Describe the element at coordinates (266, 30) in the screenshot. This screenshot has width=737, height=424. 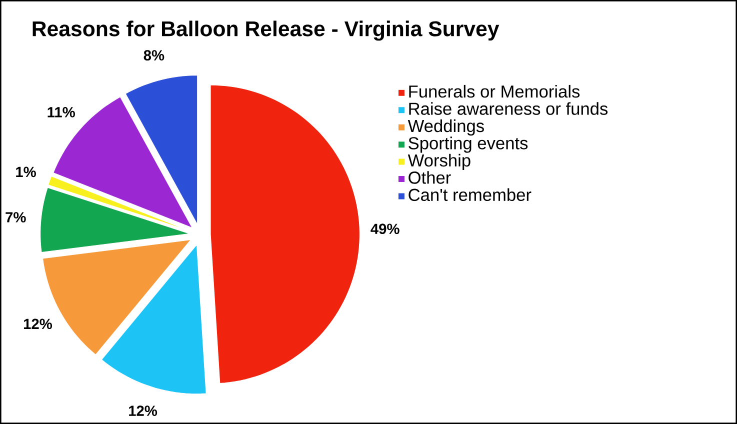
I see `chart-title: Reasons for Balloon Release - Virginia Survey` at that location.